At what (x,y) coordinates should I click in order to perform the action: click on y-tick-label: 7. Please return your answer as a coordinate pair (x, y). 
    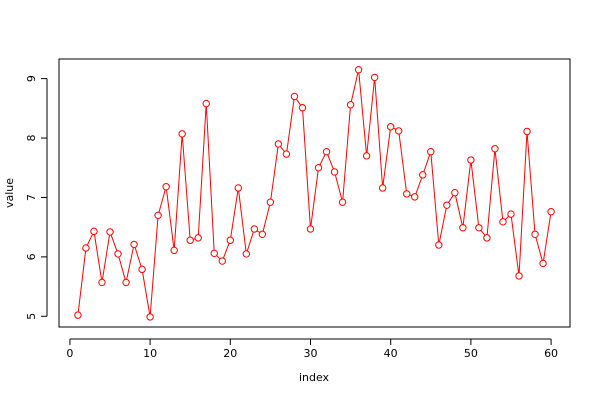
    Looking at the image, I should click on (31, 197).